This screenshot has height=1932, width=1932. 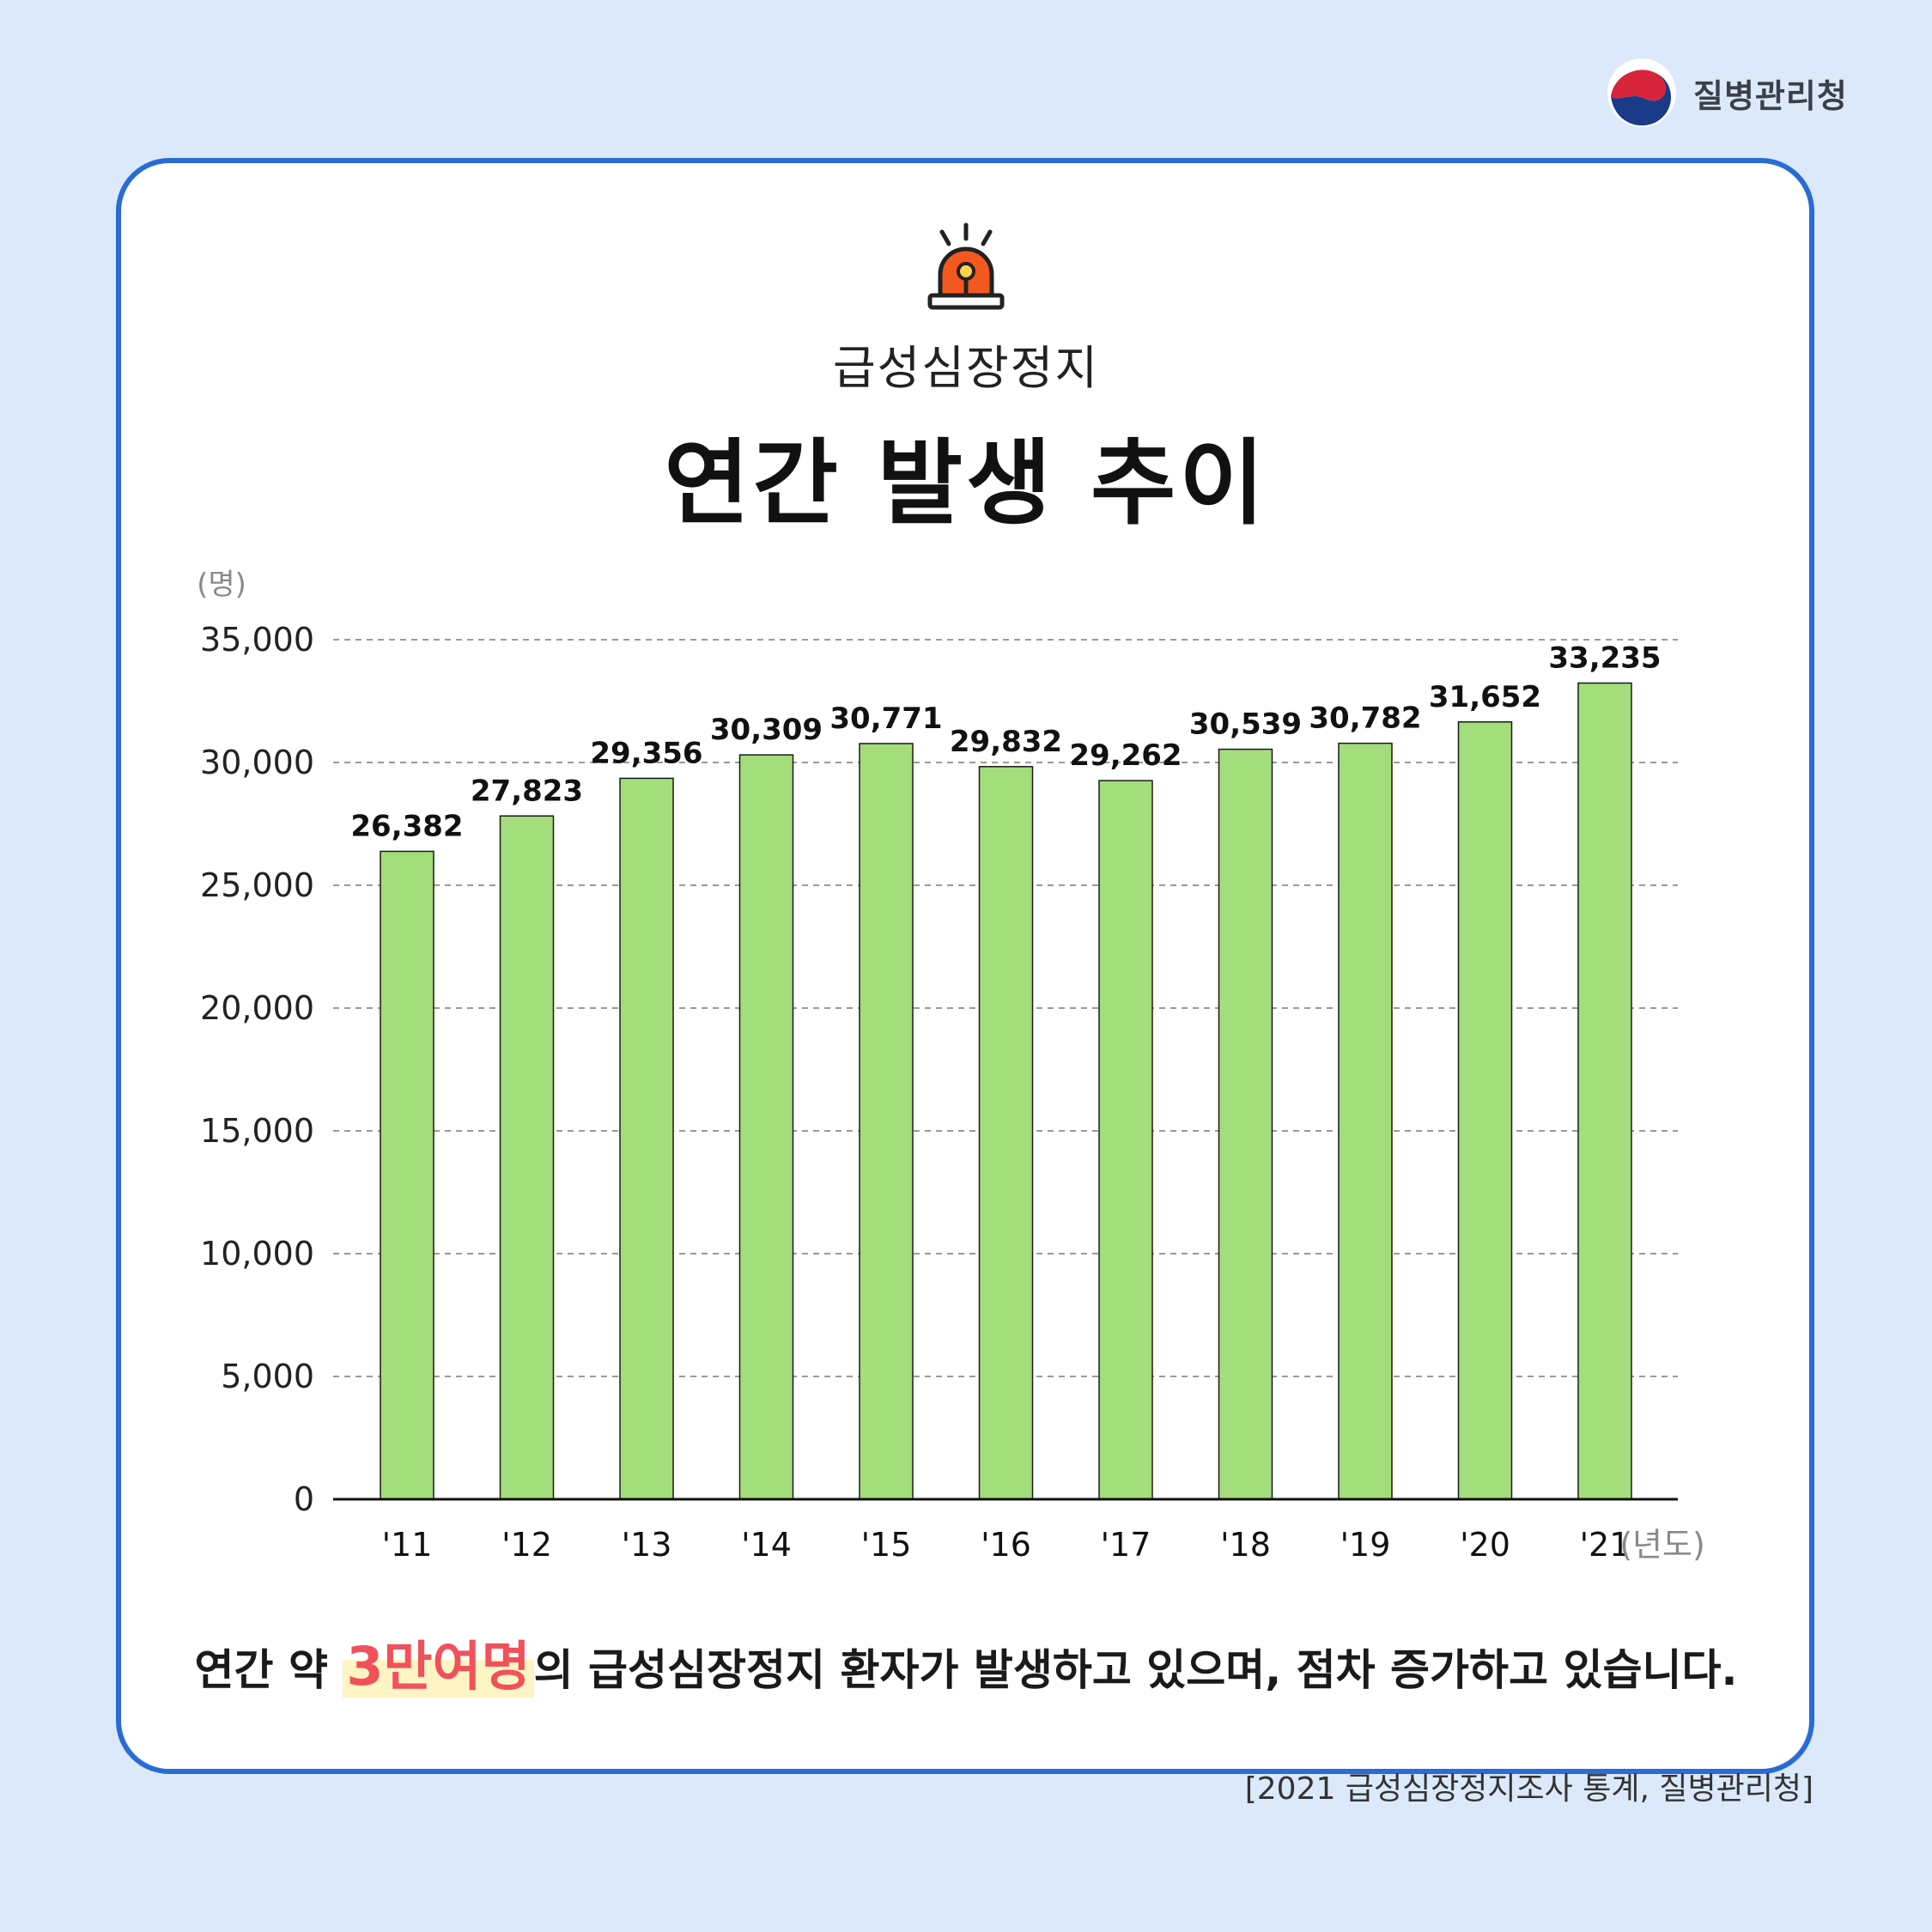 What do you see at coordinates (966, 368) in the screenshot?
I see `chart-subtitle: 급성심장정지` at bounding box center [966, 368].